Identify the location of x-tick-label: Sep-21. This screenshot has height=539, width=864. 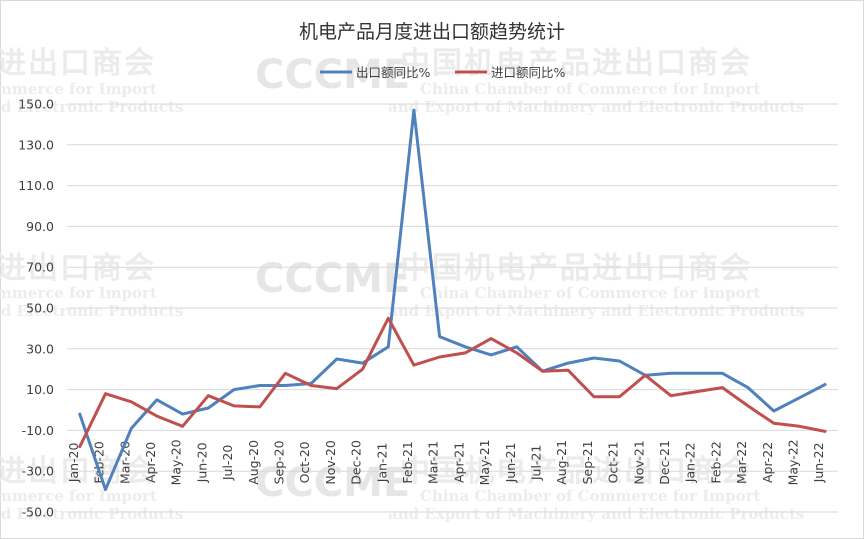
(587, 462).